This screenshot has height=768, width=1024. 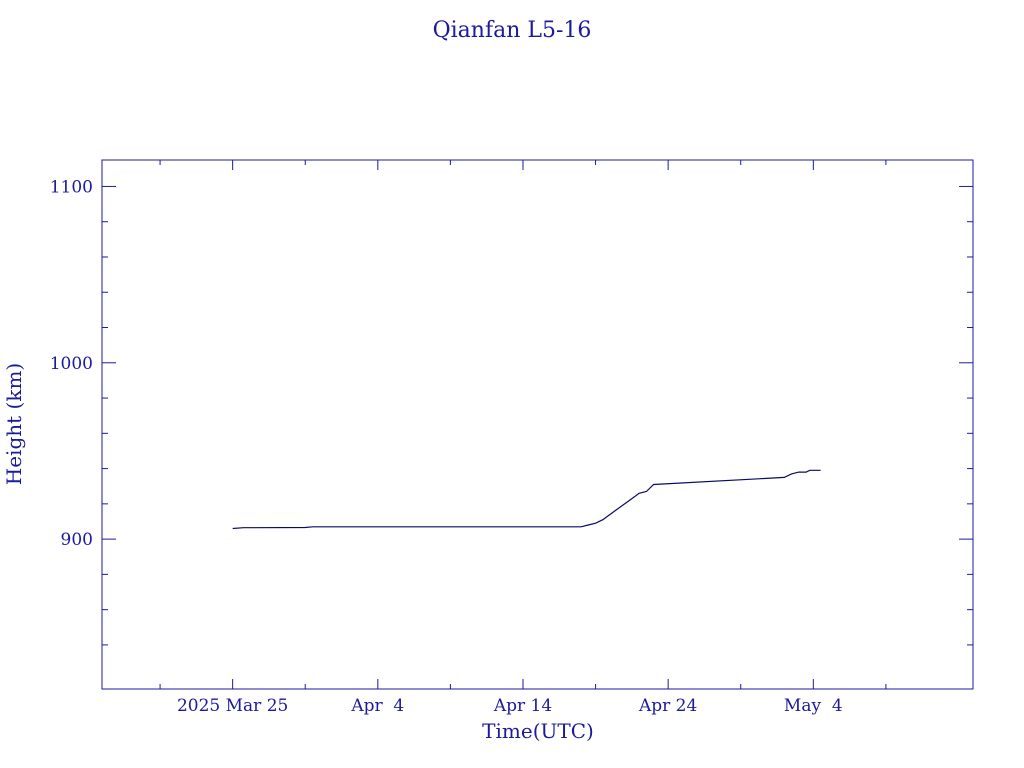 What do you see at coordinates (538, 731) in the screenshot?
I see `x-axis-label: Time(UTC)` at bounding box center [538, 731].